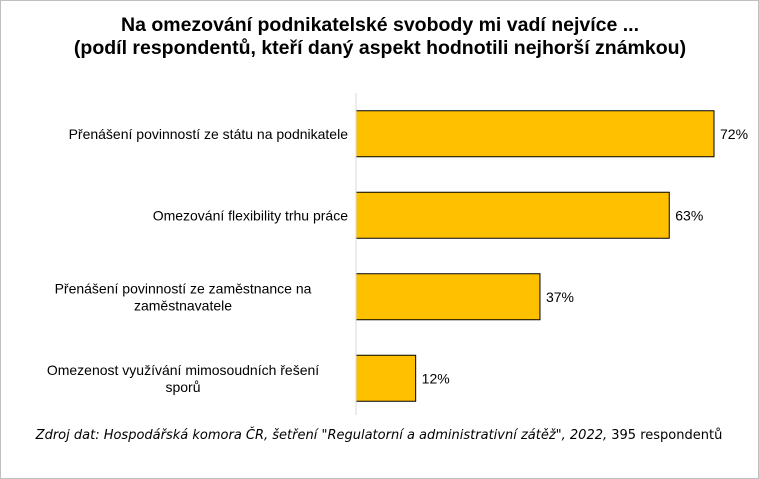  What do you see at coordinates (689, 215) in the screenshot?
I see `value-label-1: 63%` at bounding box center [689, 215].